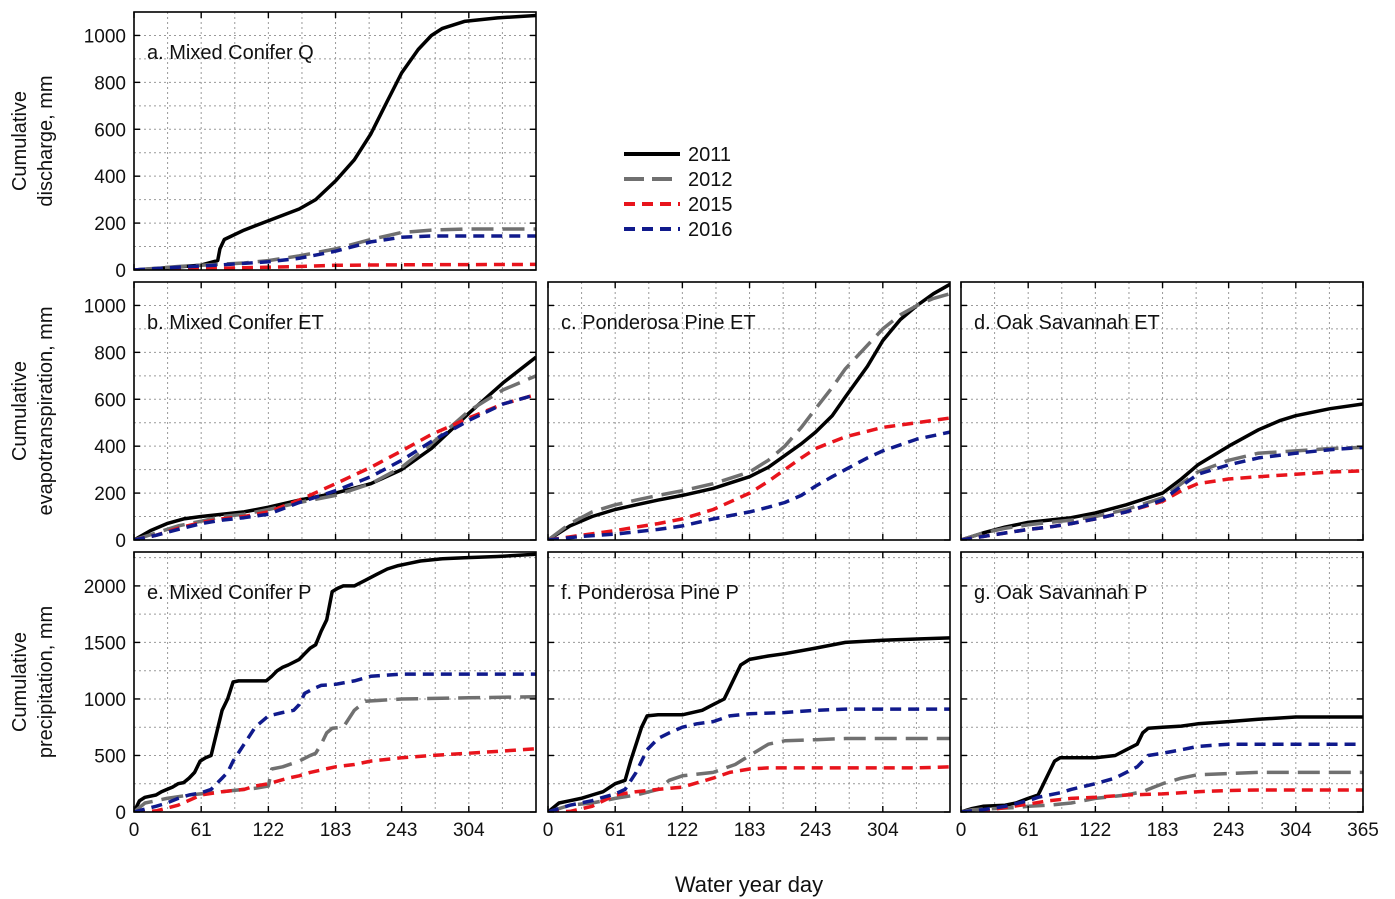 The image size is (1395, 899). Describe the element at coordinates (650, 593) in the screenshot. I see `panel-title: f. Ponderosa Pine P` at that location.